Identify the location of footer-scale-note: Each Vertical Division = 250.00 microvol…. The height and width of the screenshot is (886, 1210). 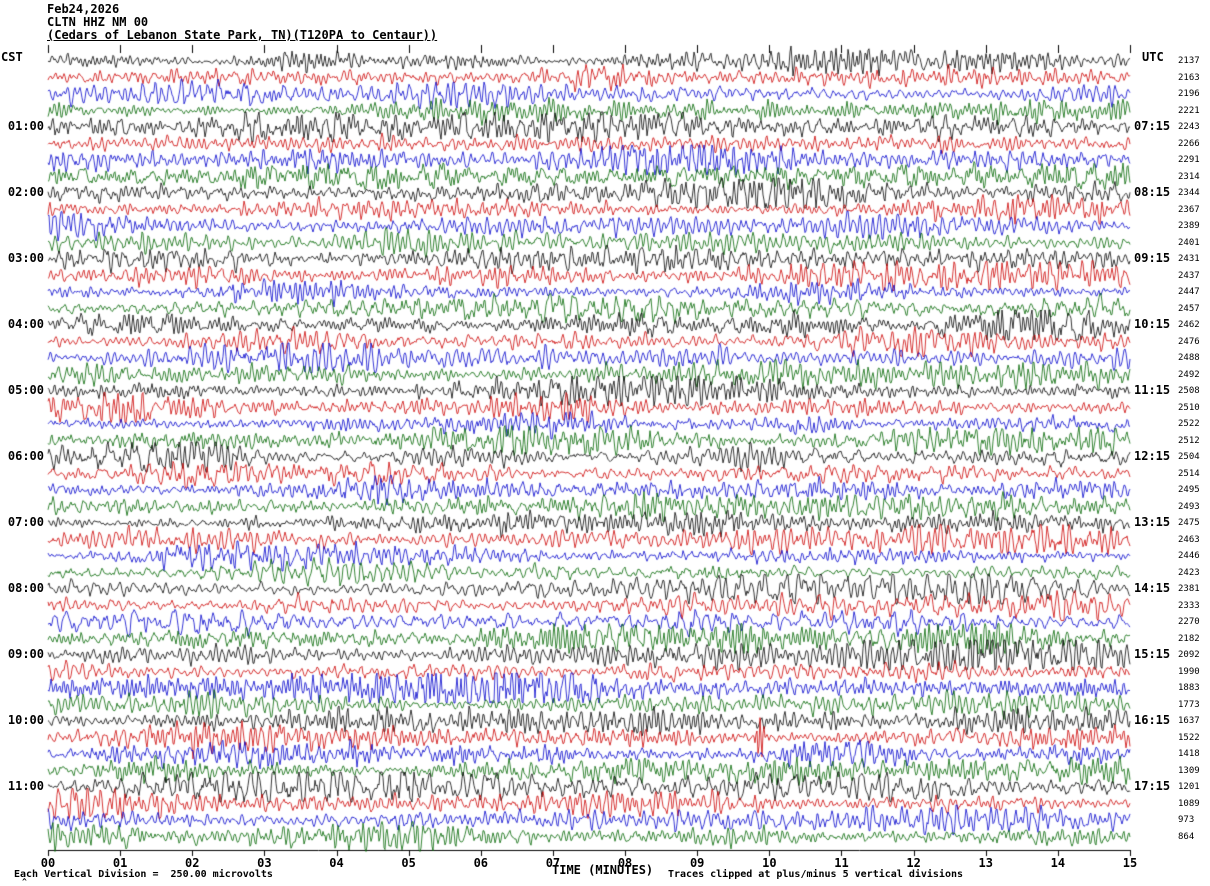
(143, 874).